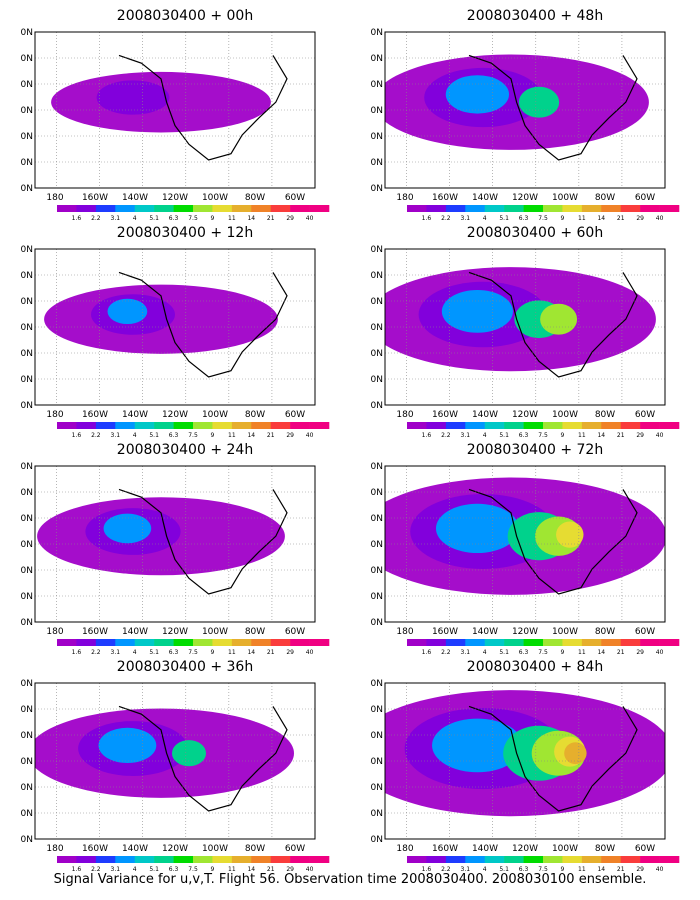  I want to click on colorbar-label: 4, so click(485, 435).